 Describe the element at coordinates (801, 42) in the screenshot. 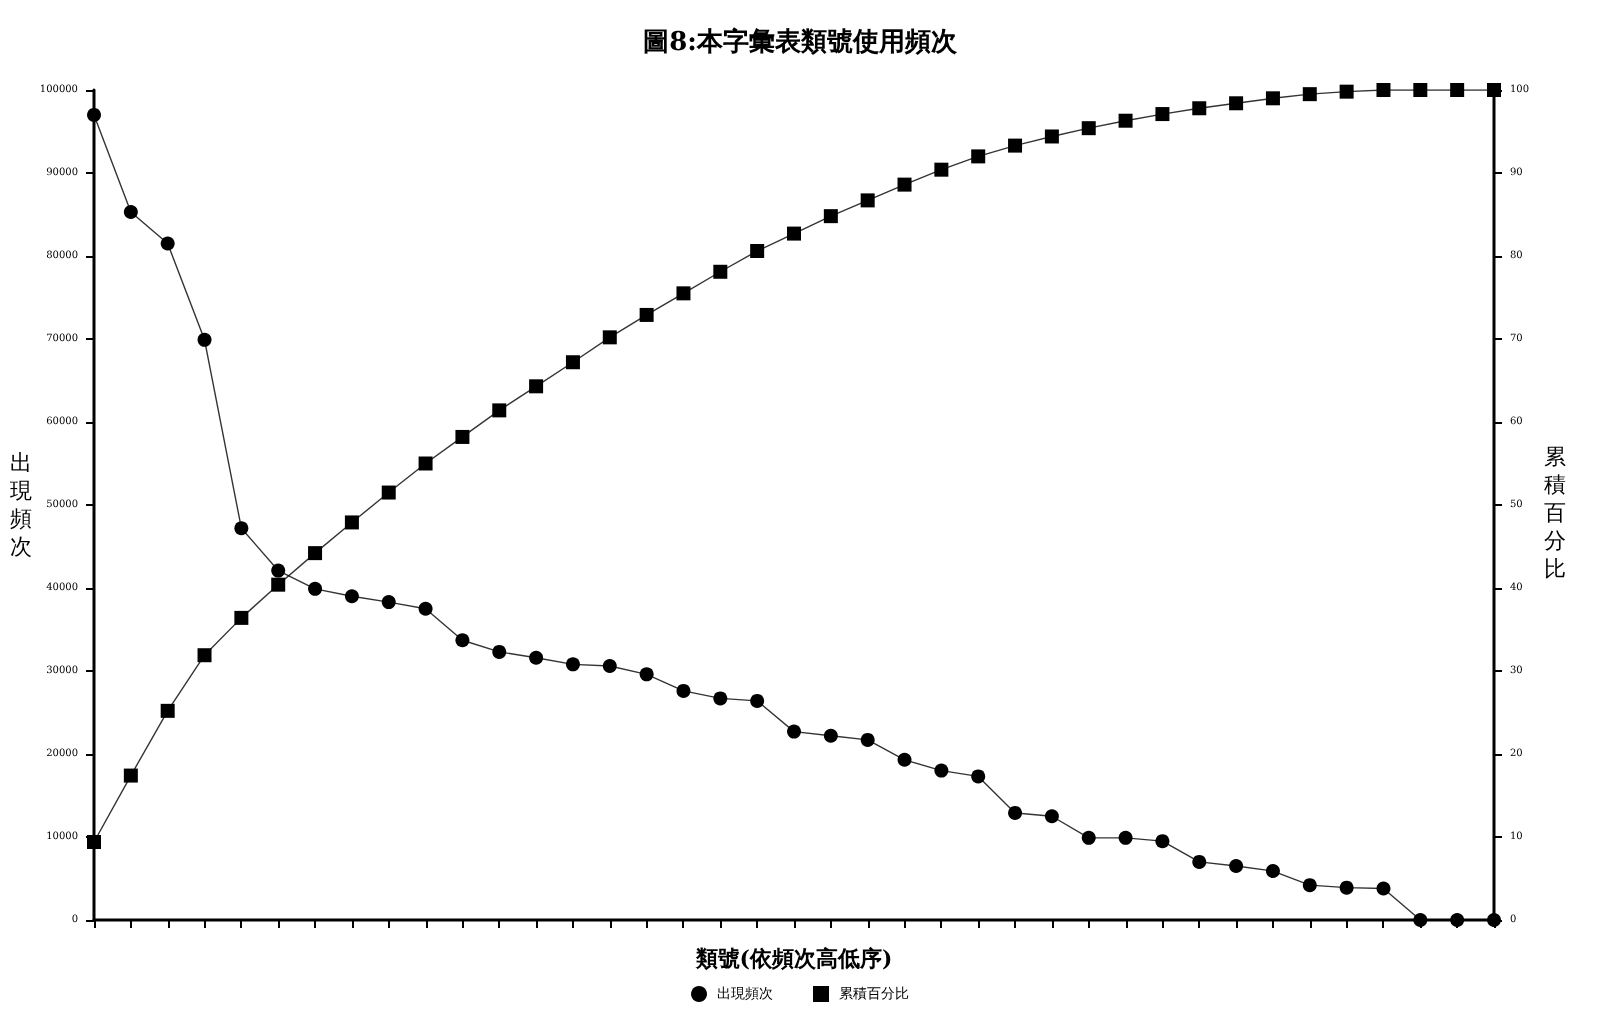

I see `chart-title: 圖8:本字彙表類號使用頻次` at that location.